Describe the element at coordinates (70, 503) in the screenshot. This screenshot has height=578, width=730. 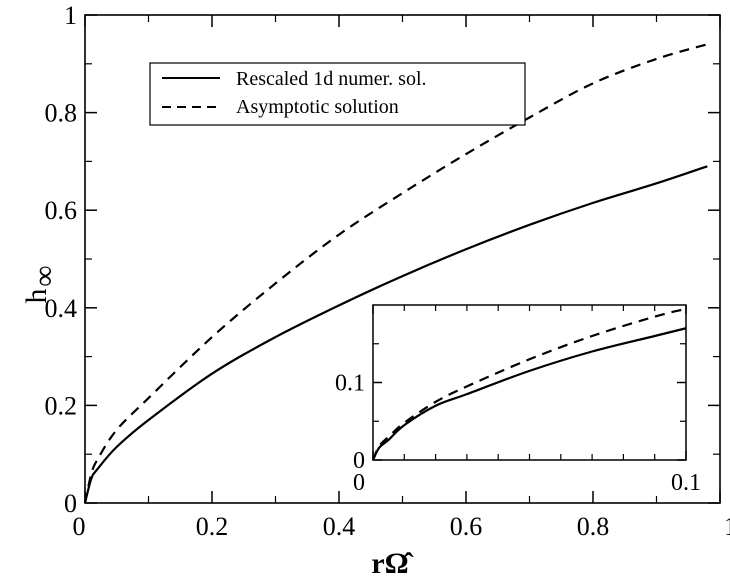
I see `main-y-tick-label: 0` at that location.